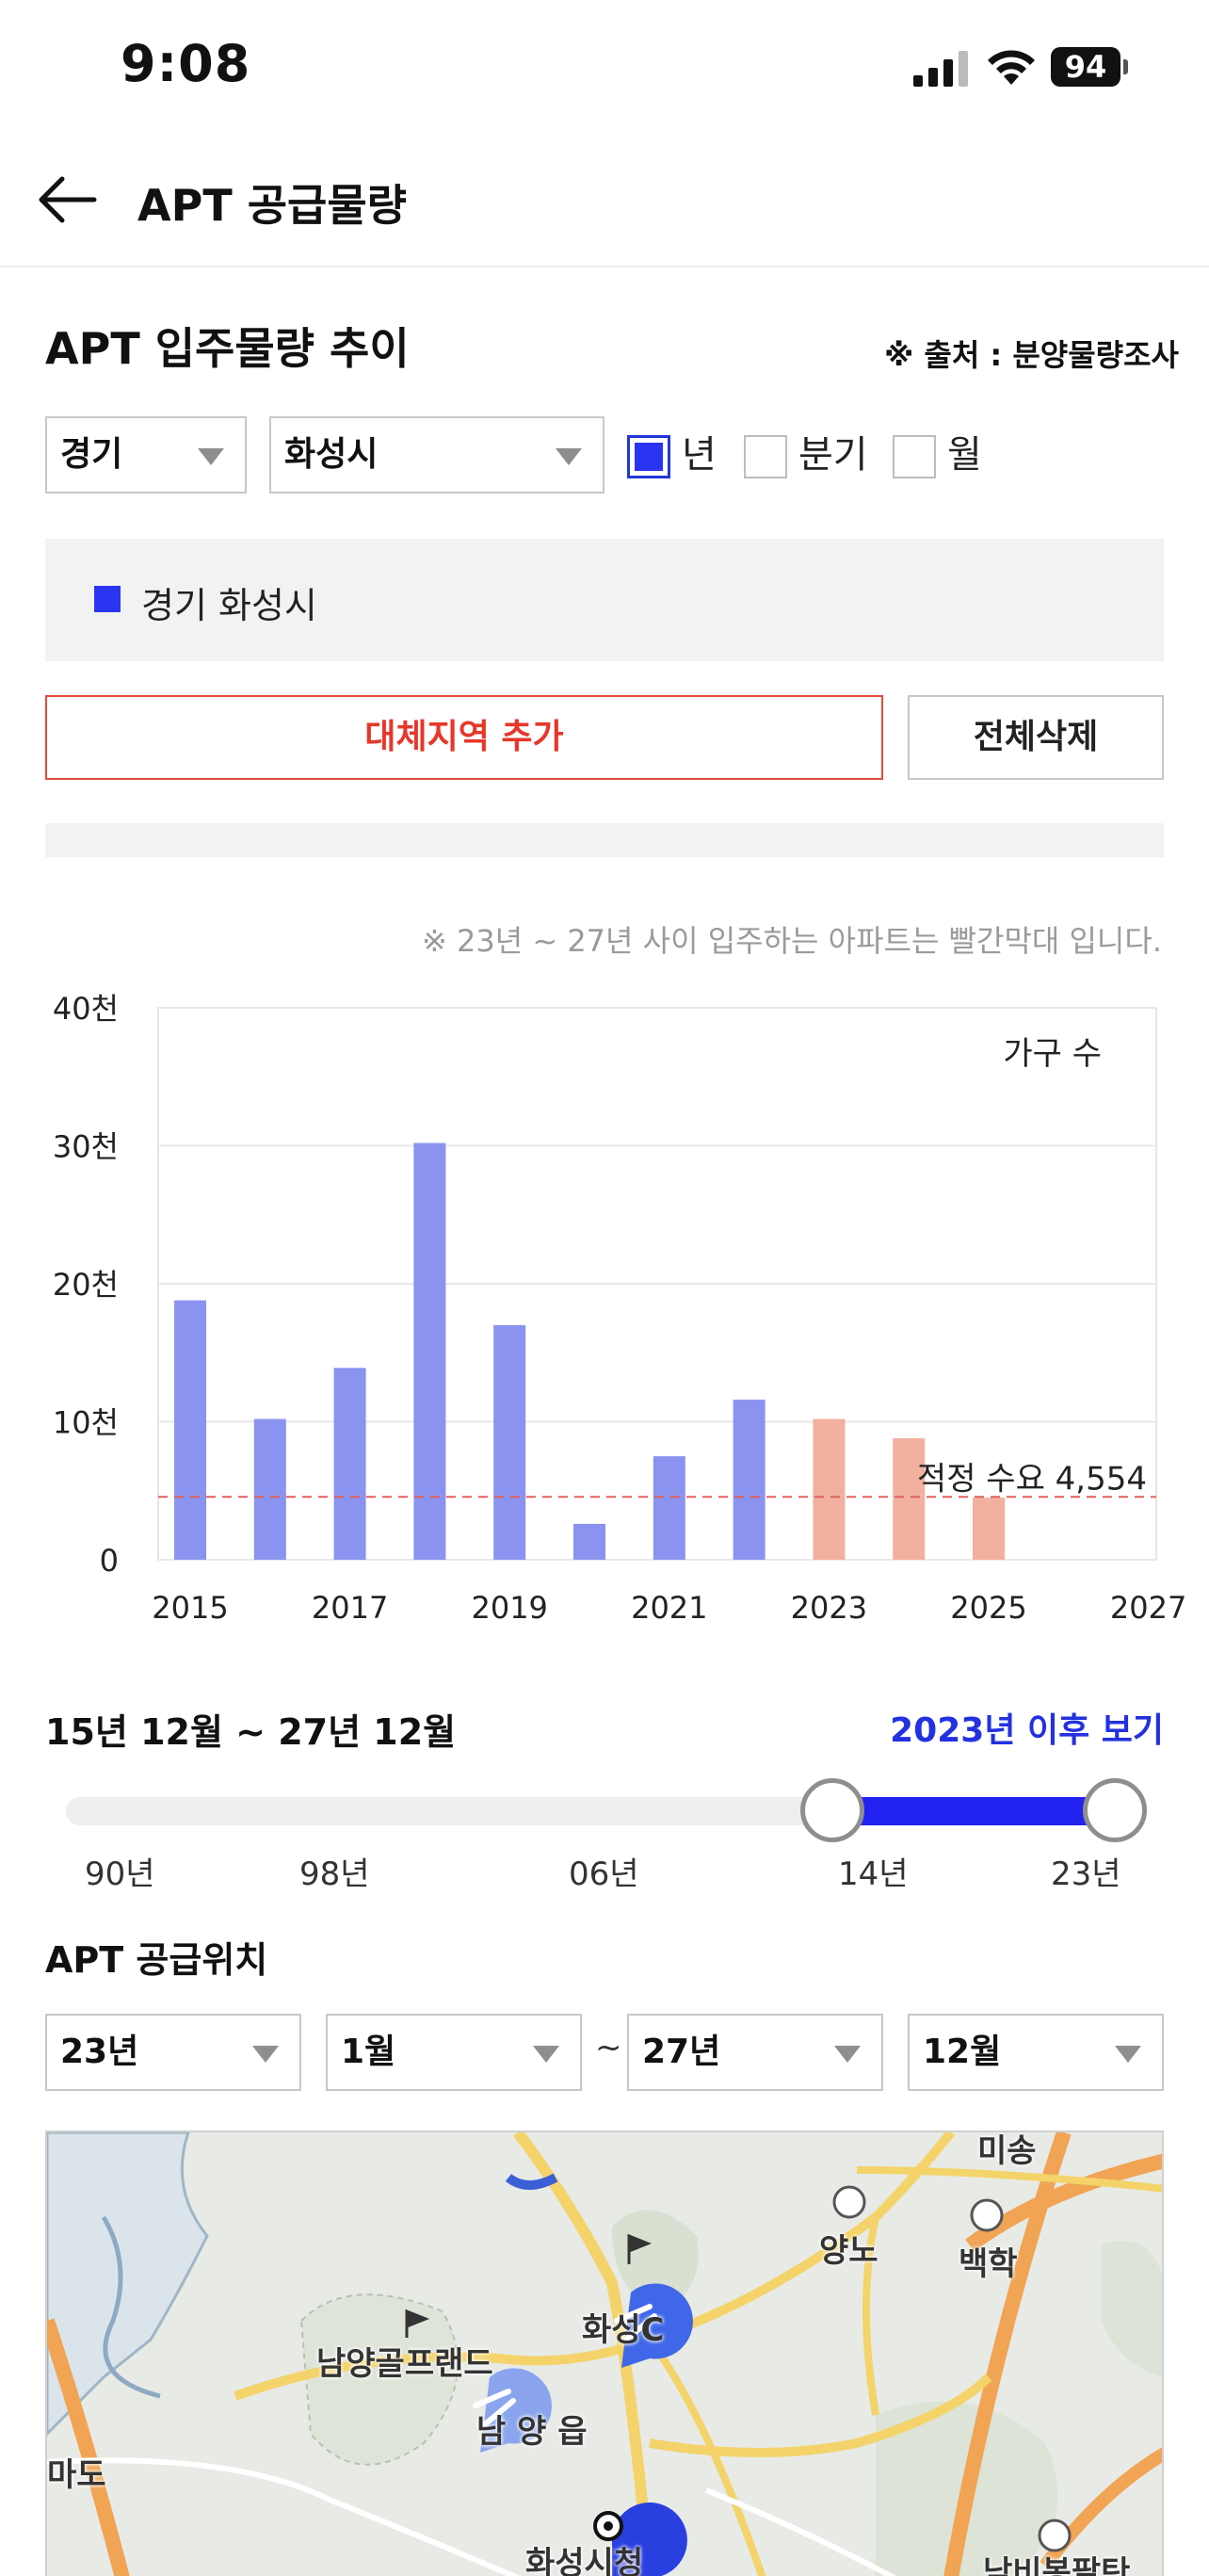 This screenshot has height=2576, width=1209. I want to click on map-place-label: 미송, so click(1007, 2151).